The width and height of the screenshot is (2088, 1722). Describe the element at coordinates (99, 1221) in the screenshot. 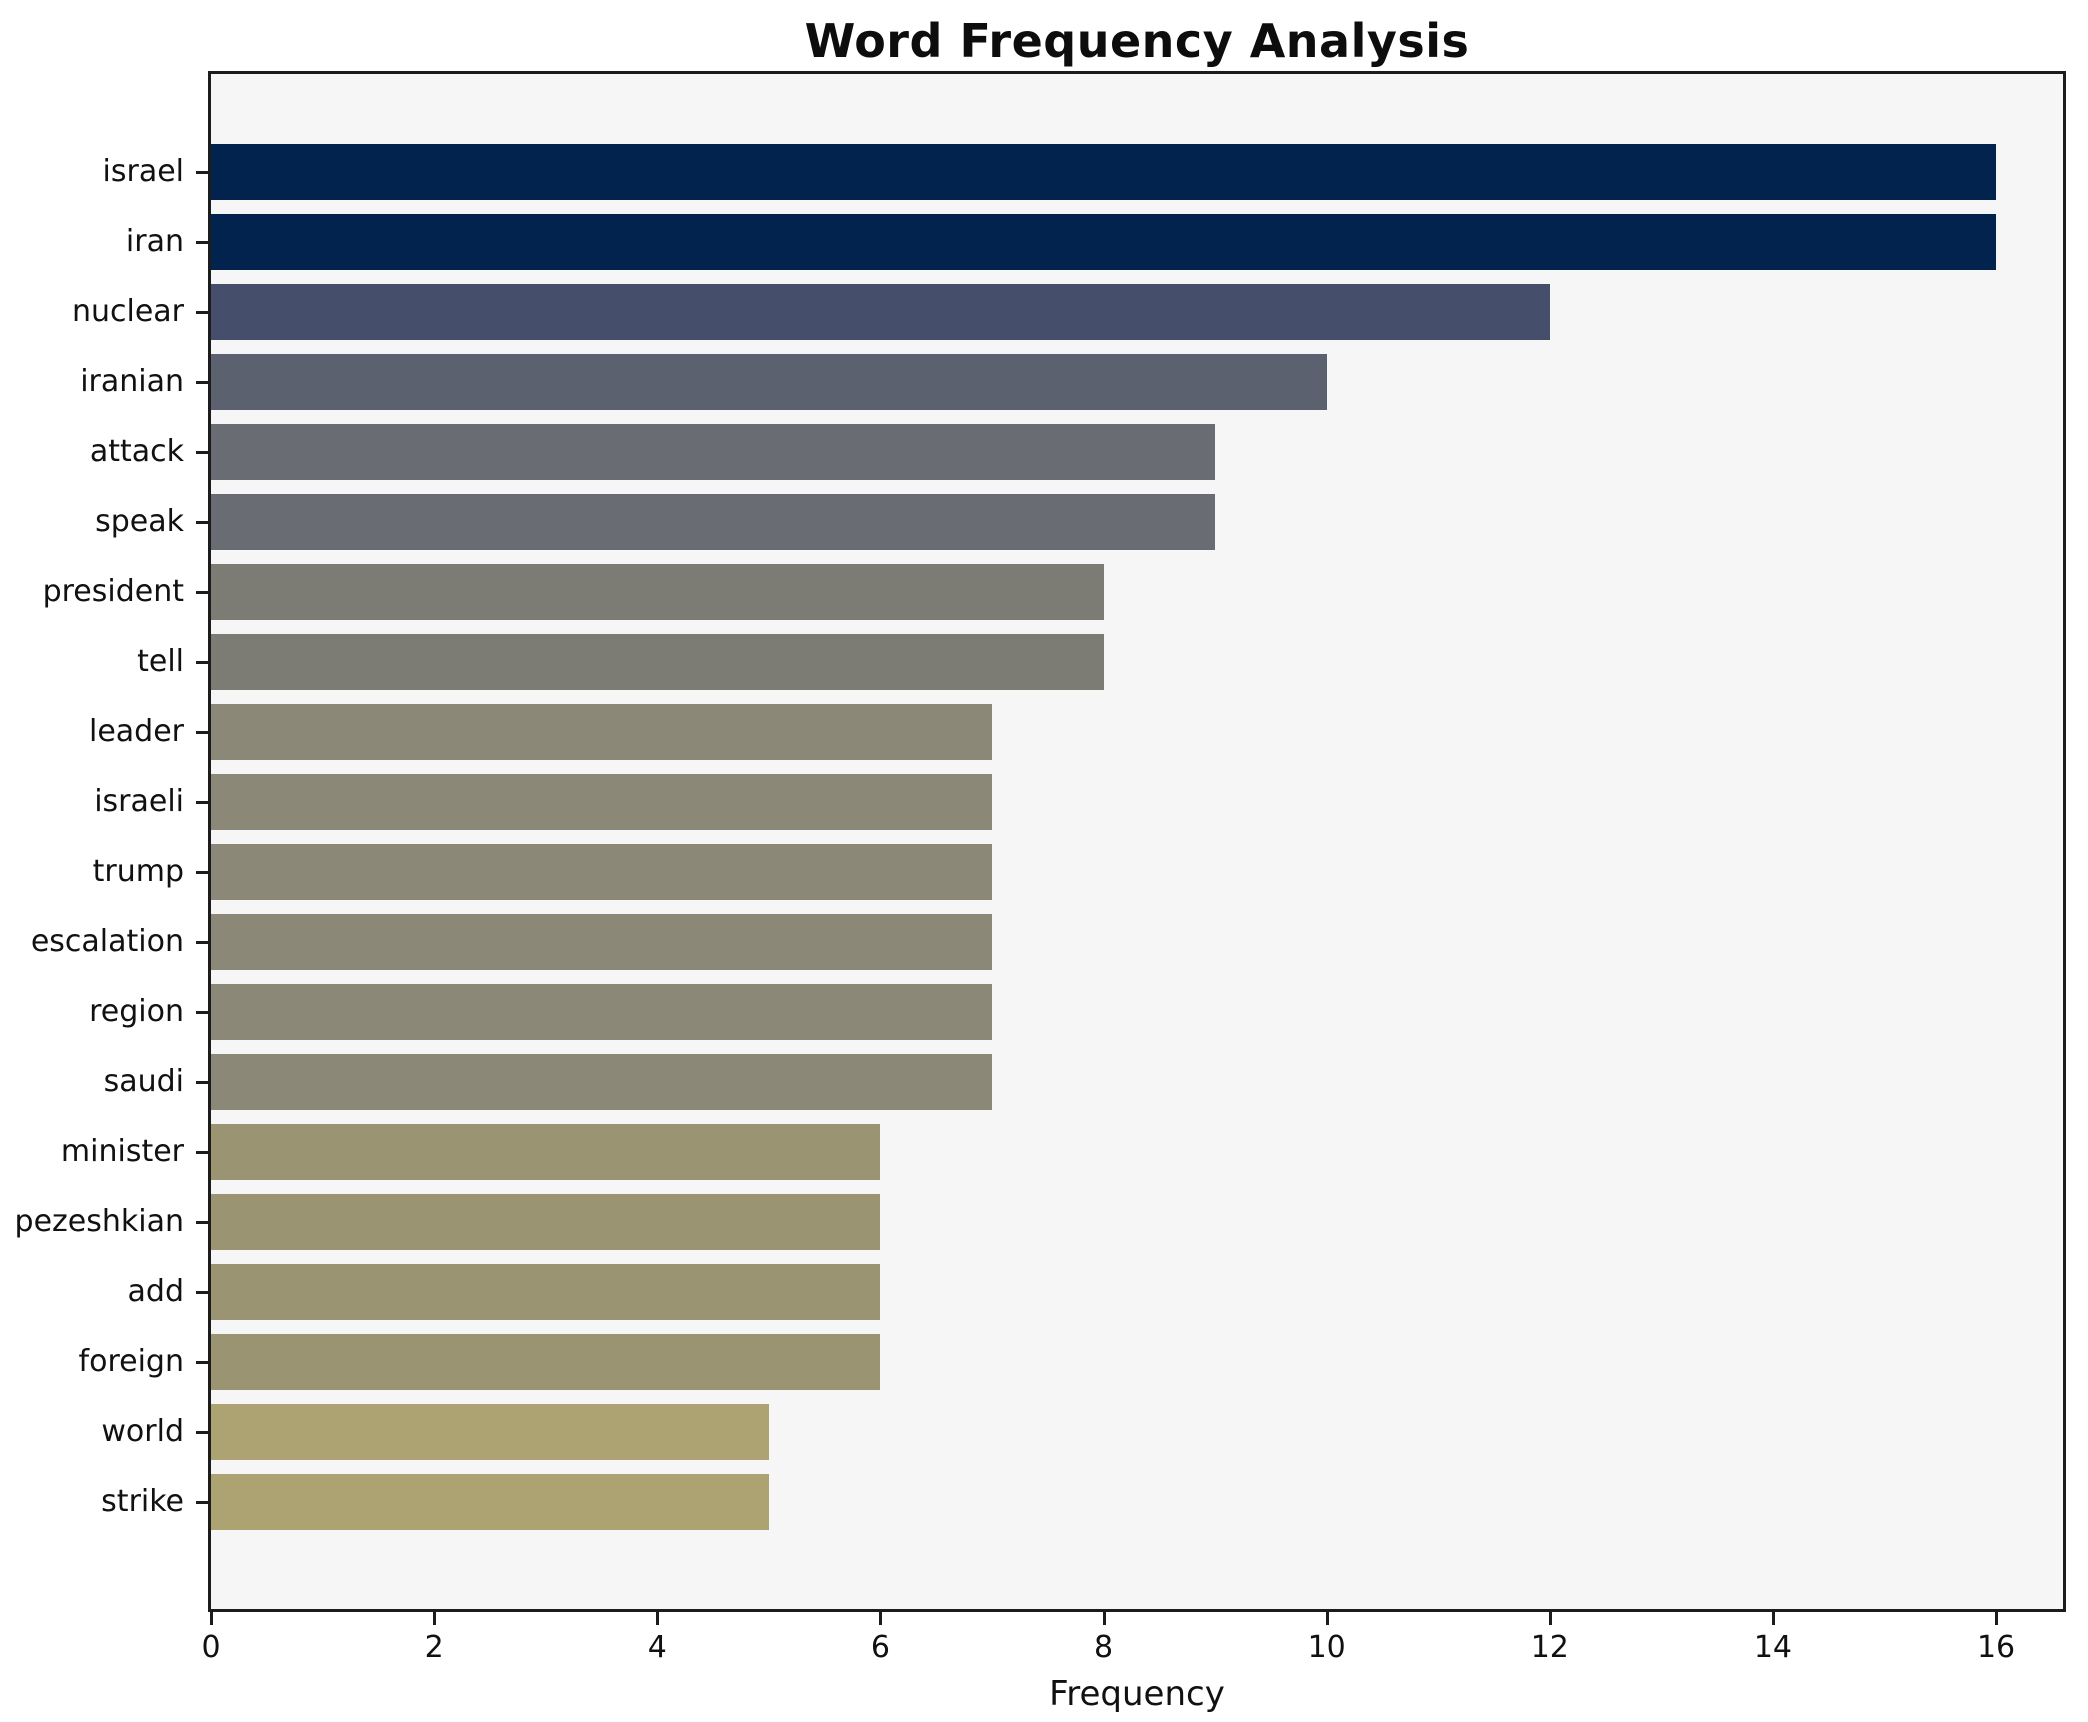

I see `y-tick-label-pezeshkian: pezeshkian` at that location.